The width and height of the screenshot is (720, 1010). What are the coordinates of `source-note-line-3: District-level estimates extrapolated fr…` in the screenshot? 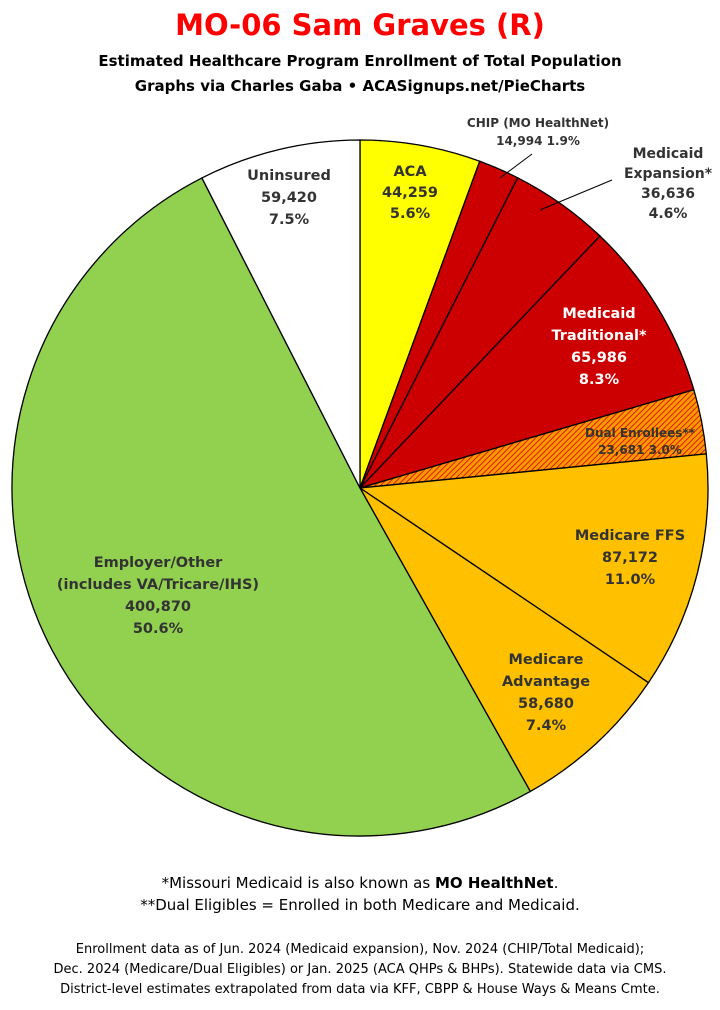 It's located at (360, 989).